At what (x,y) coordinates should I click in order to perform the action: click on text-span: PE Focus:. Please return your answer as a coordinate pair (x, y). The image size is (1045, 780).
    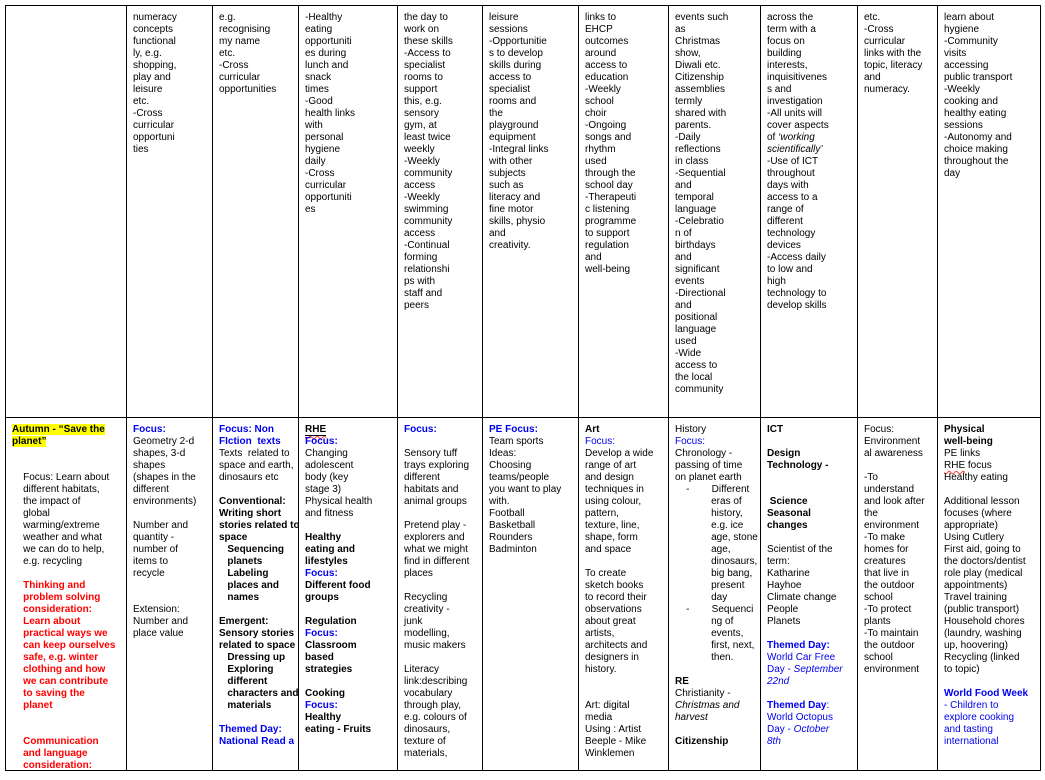
    Looking at the image, I should click on (513, 429).